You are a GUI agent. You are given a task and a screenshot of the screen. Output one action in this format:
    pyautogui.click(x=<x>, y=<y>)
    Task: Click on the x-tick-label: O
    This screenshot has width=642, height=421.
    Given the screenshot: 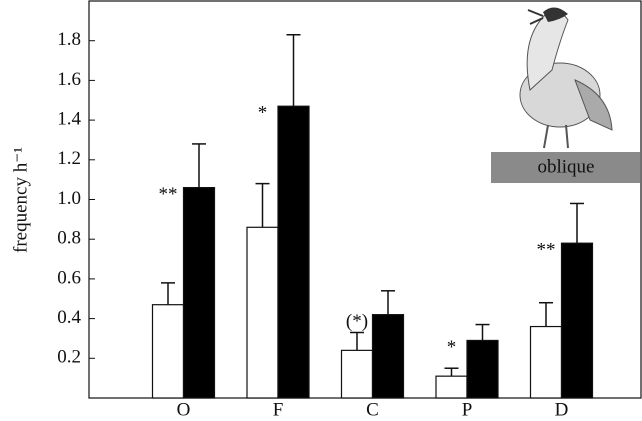 What is the action you would take?
    pyautogui.click(x=184, y=409)
    